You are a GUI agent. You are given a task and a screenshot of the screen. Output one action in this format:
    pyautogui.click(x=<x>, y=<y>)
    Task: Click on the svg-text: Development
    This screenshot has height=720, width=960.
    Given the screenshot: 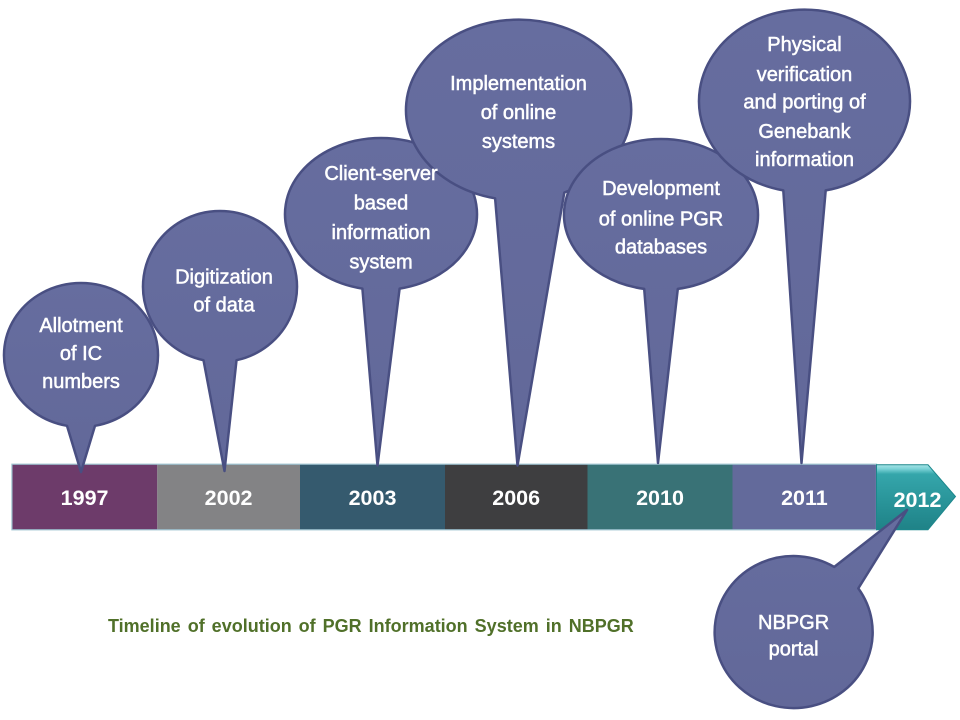 What is the action you would take?
    pyautogui.click(x=661, y=189)
    